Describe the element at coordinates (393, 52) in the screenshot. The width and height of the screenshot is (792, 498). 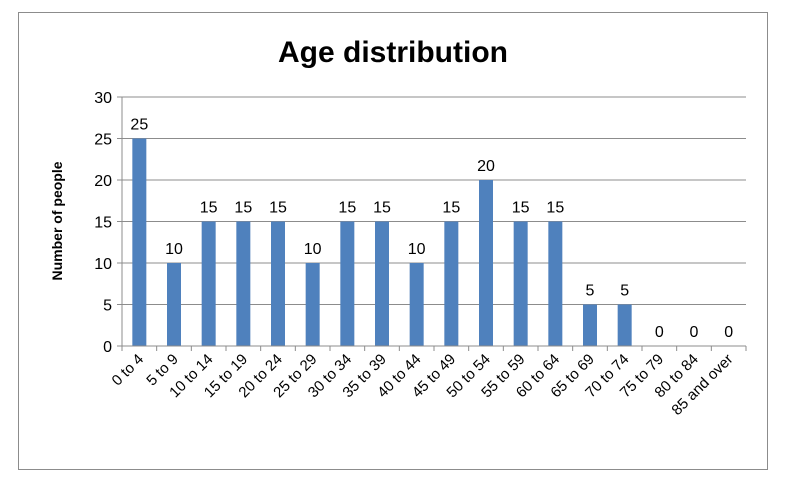
I see `chart-title: Age distribution` at that location.